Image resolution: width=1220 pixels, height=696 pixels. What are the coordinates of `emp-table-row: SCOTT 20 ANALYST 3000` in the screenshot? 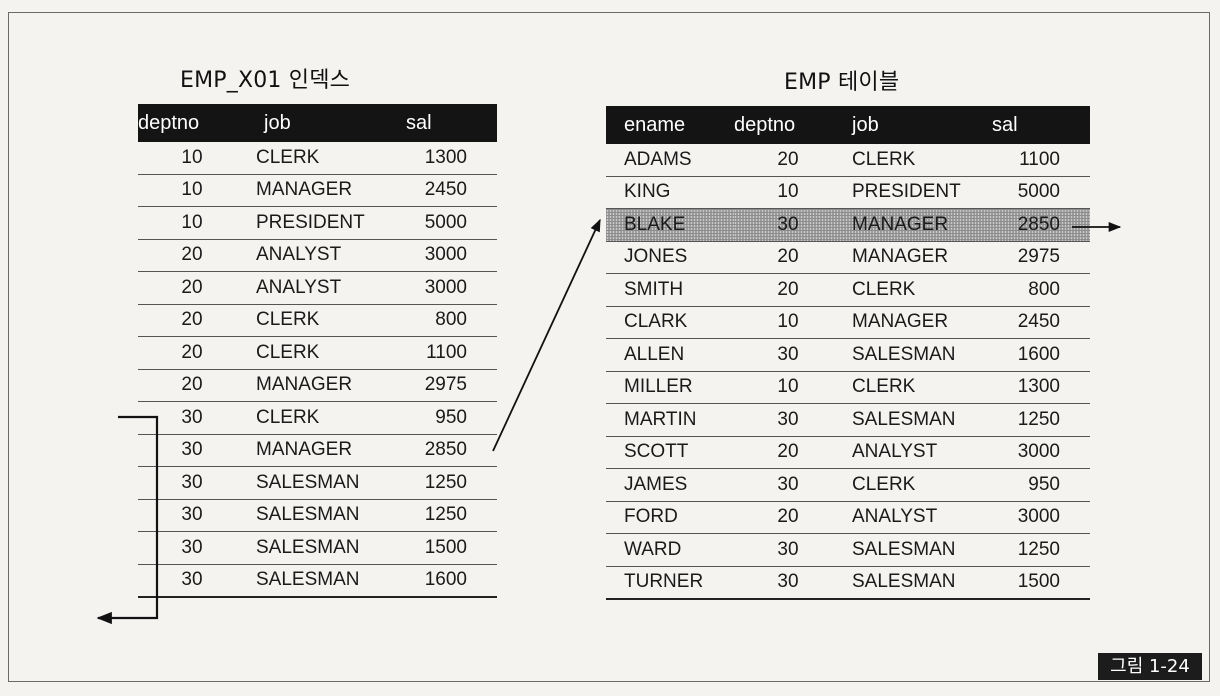 It's located at (848, 452).